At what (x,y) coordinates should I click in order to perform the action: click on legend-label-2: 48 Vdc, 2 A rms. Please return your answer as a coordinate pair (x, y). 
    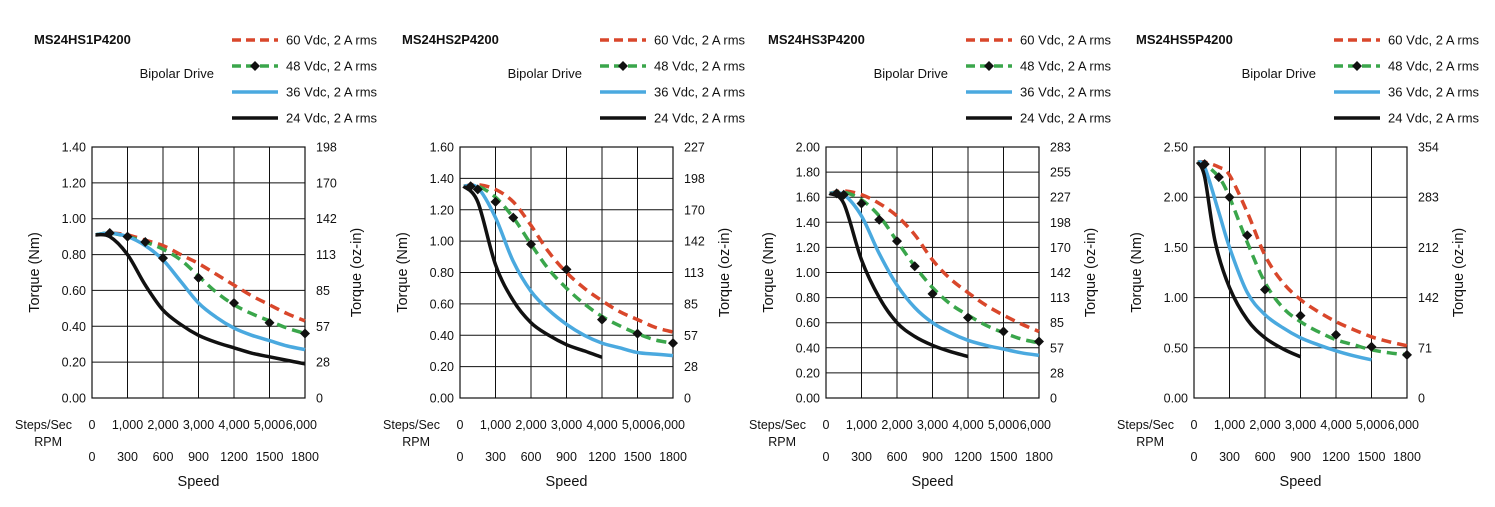
    Looking at the image, I should click on (332, 66).